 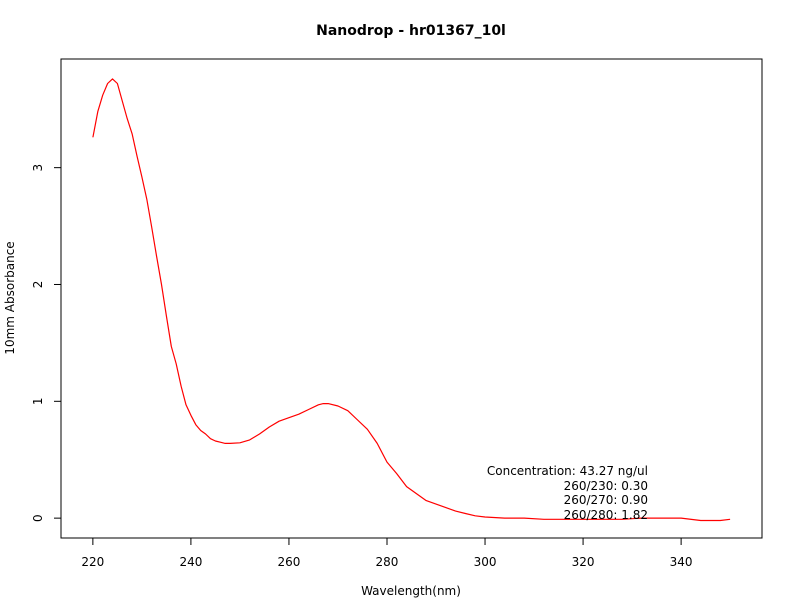 What do you see at coordinates (10, 297) in the screenshot?
I see `y-axis-label: 10mm Absorbance` at bounding box center [10, 297].